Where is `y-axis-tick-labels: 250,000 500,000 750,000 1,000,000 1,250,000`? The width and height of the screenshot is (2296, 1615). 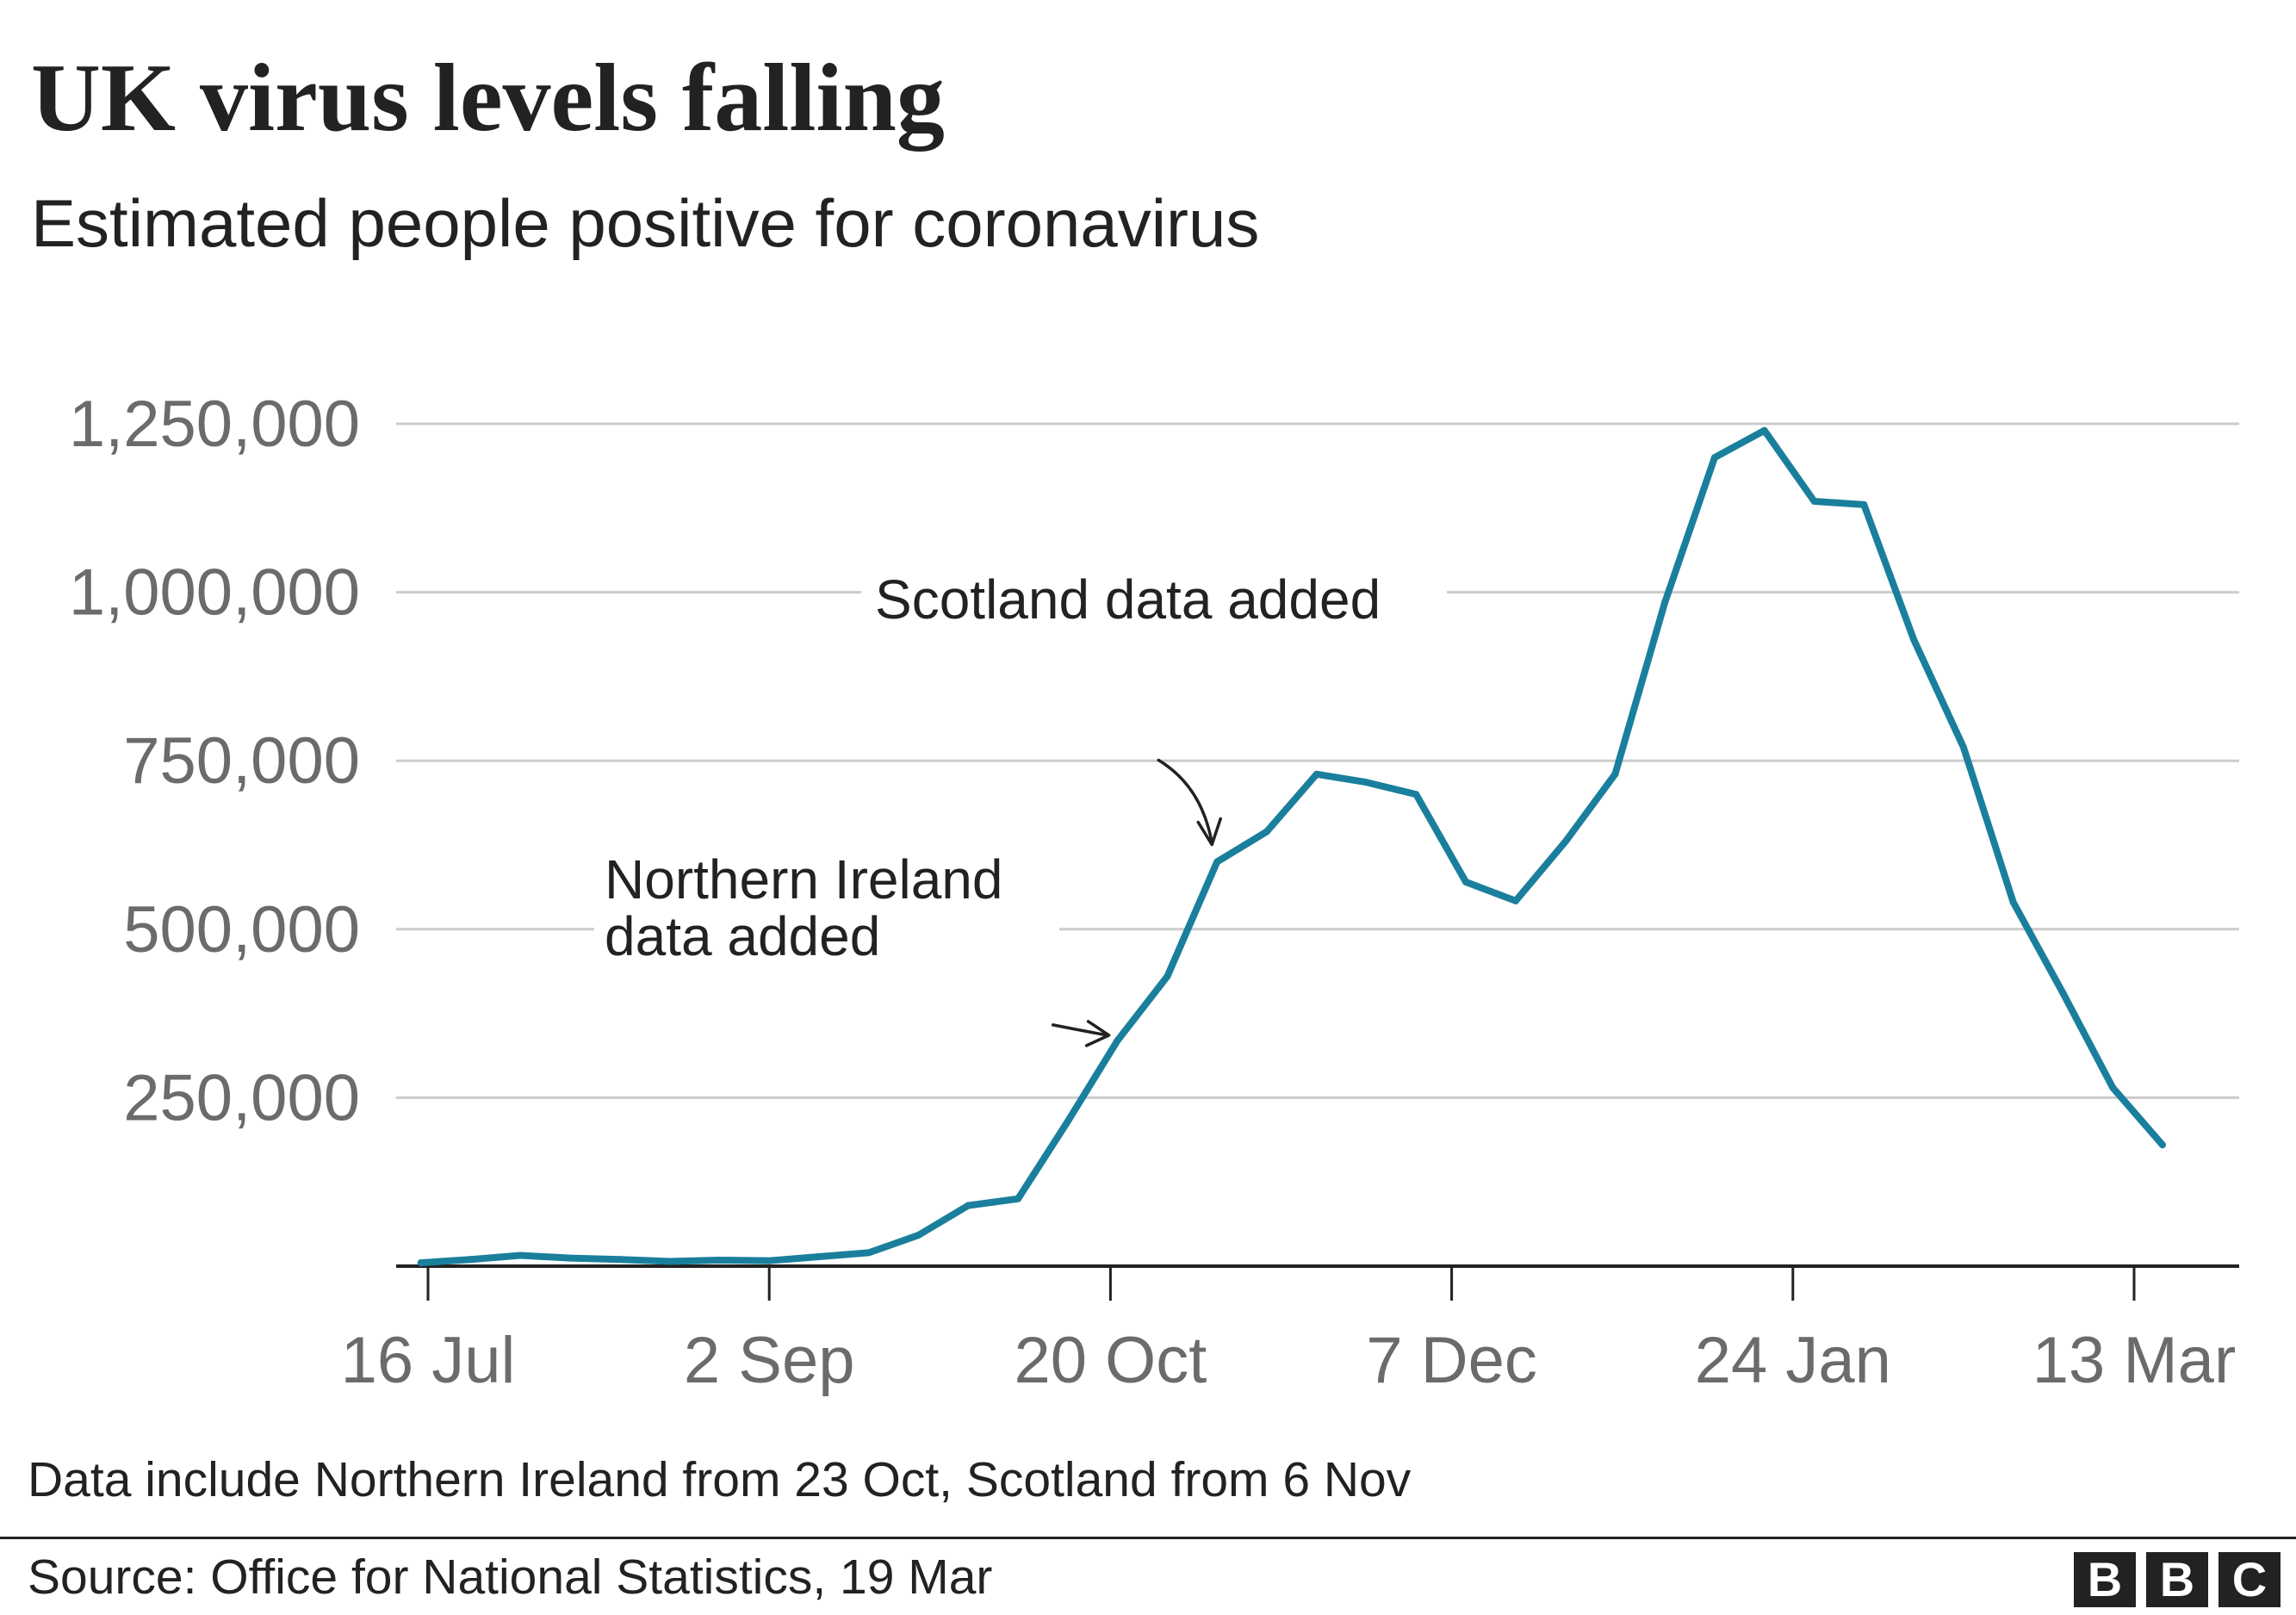 y-axis-tick-labels: 250,000 500,000 750,000 1,000,000 1,250,000 is located at coordinates (214, 761).